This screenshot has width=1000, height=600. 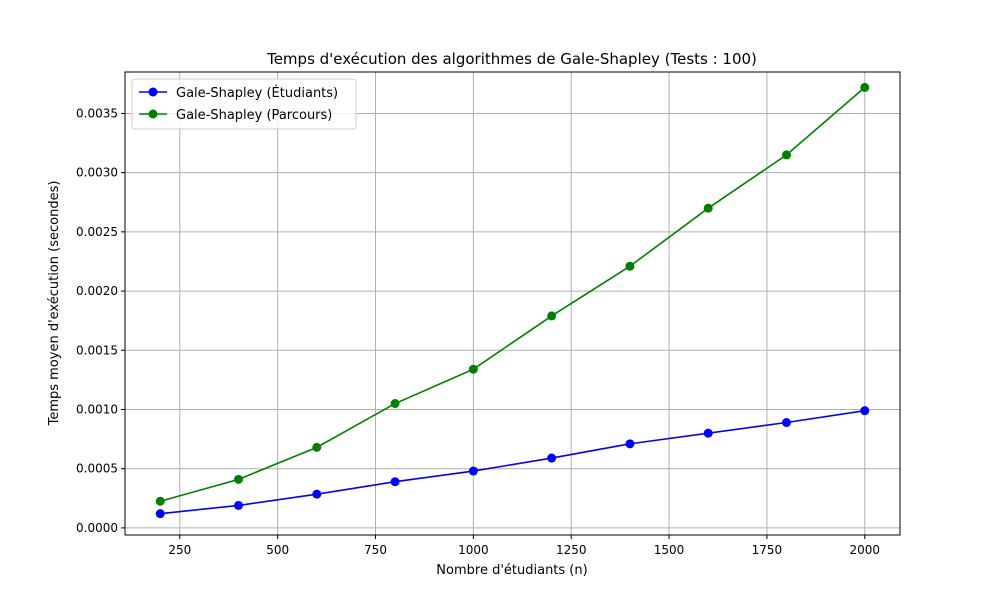 What do you see at coordinates (767, 550) in the screenshot?
I see `x-tick-label: 1750` at bounding box center [767, 550].